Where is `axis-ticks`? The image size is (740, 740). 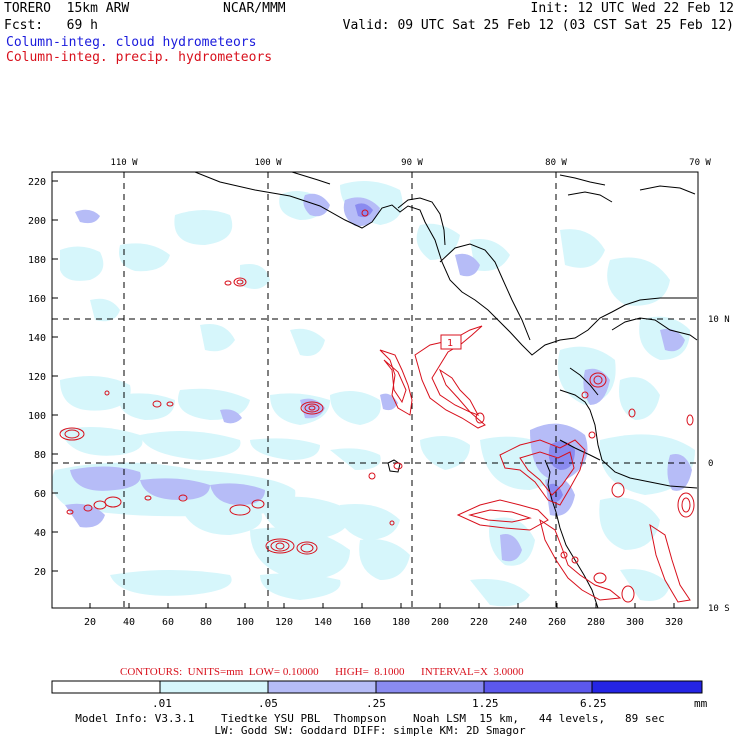 axis-ticks is located at coordinates (55, 376).